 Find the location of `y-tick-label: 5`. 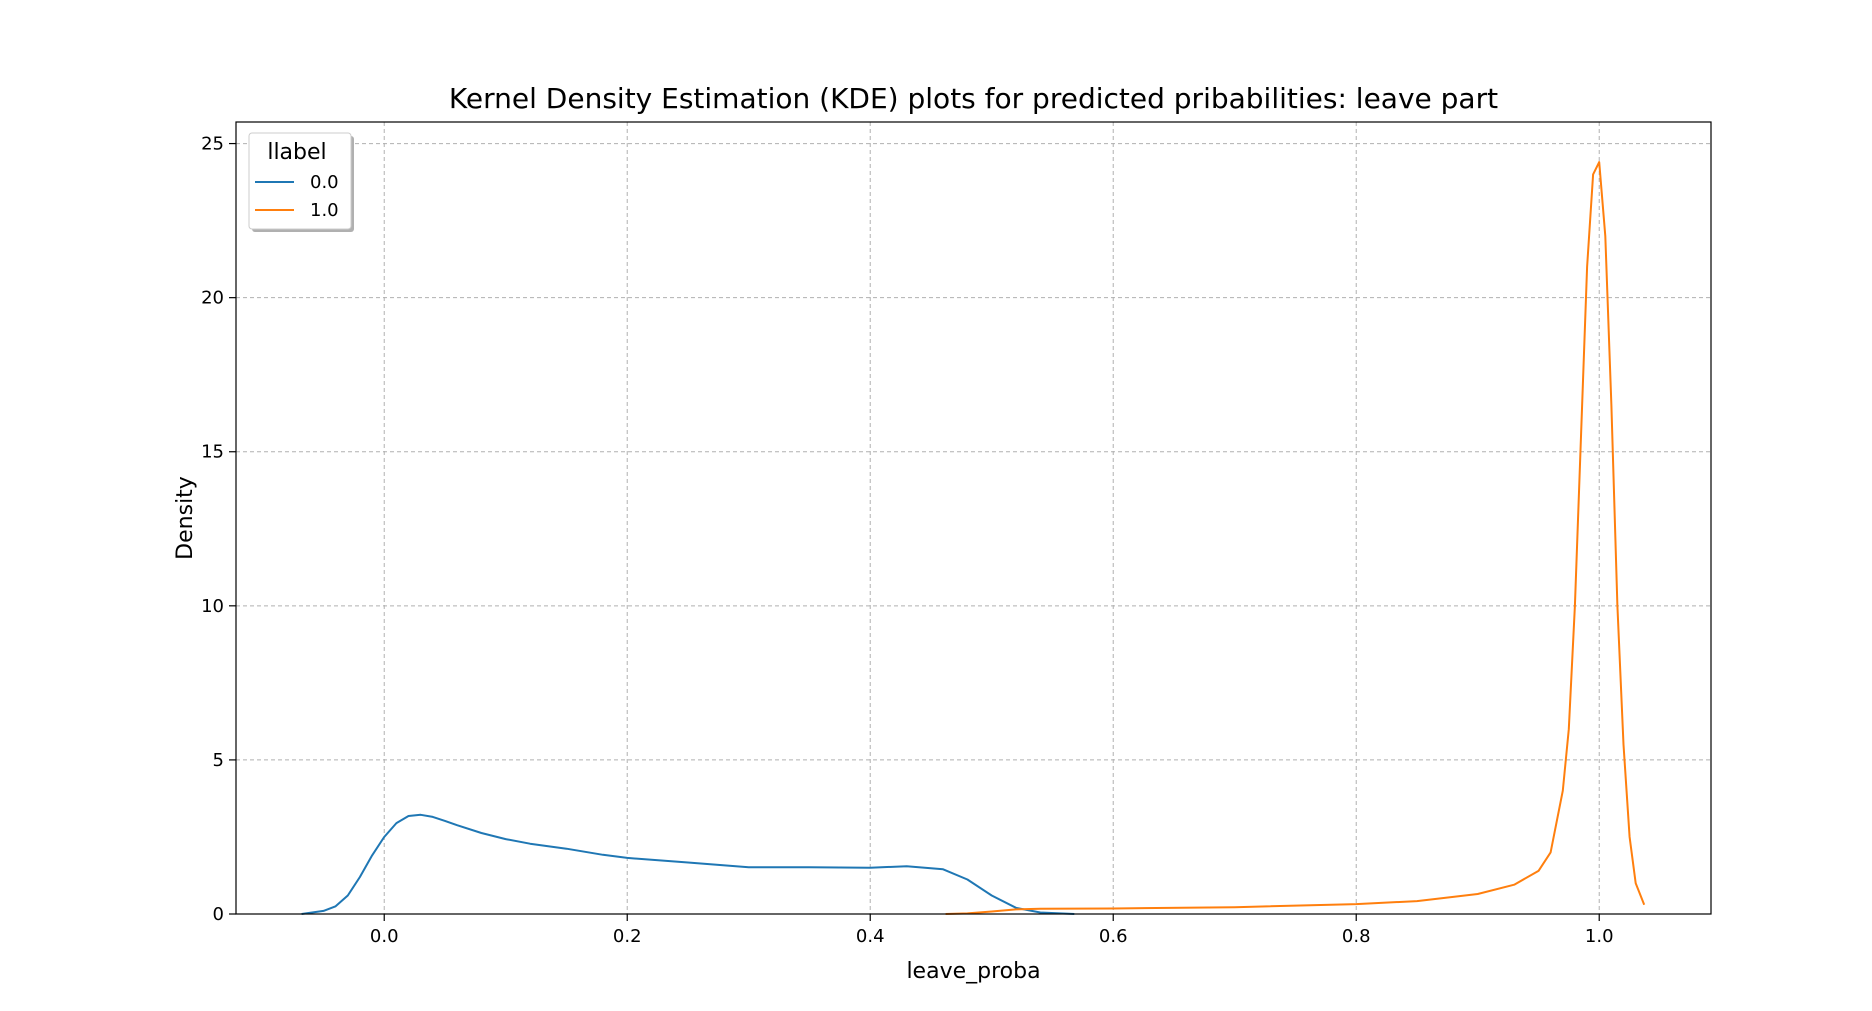

y-tick-label: 5 is located at coordinates (218, 760).